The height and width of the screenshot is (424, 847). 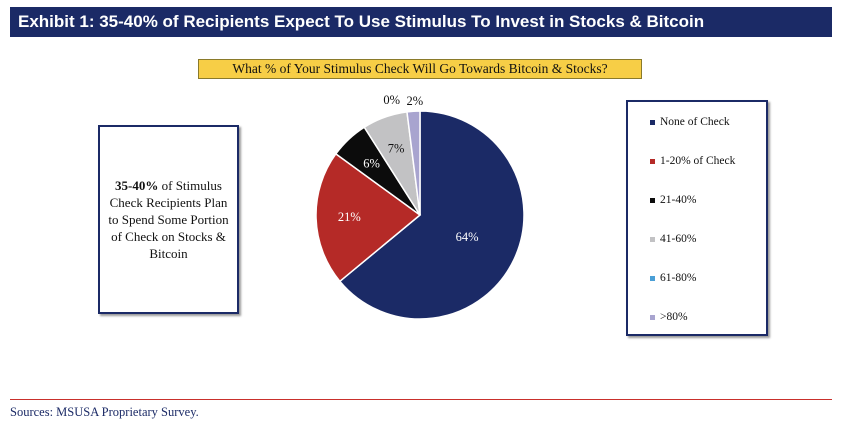 I want to click on slice-label-3: 7%, so click(x=396, y=148).